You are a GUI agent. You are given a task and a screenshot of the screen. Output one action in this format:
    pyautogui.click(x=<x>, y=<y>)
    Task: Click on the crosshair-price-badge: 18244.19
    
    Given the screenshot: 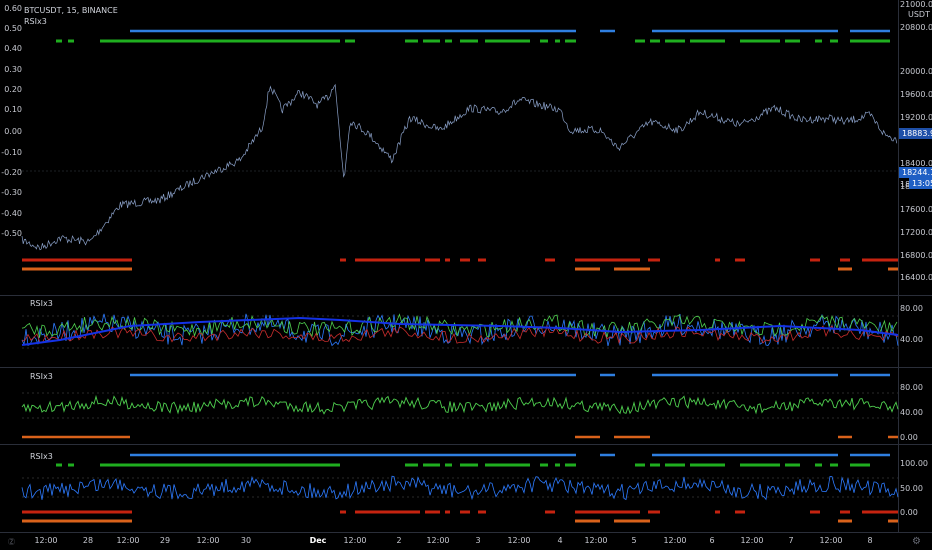 What is the action you would take?
    pyautogui.click(x=915, y=172)
    